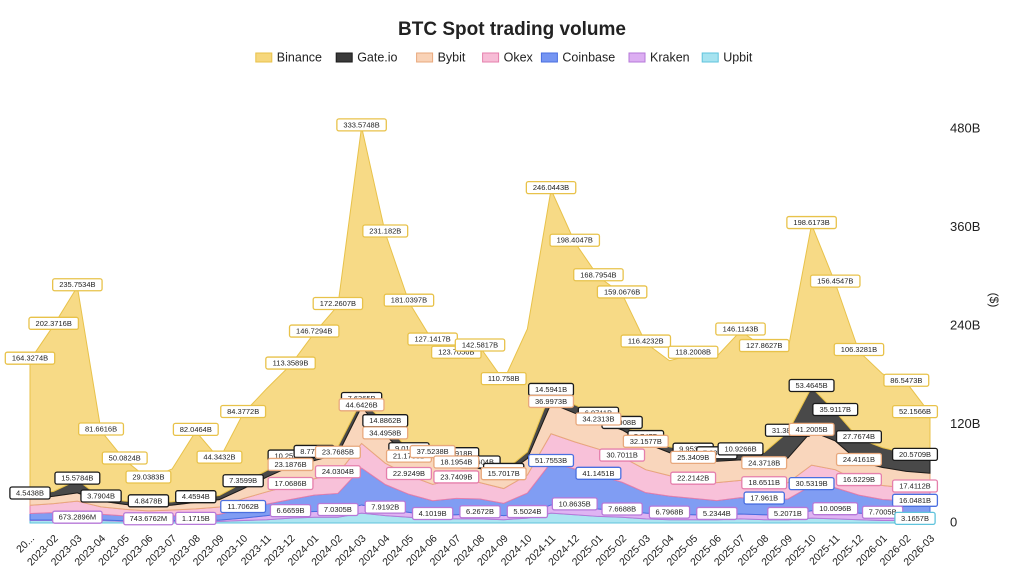 The image size is (1024, 581). What do you see at coordinates (432, 339) in the screenshot?
I see `data-label: 127.1417B` at bounding box center [432, 339].